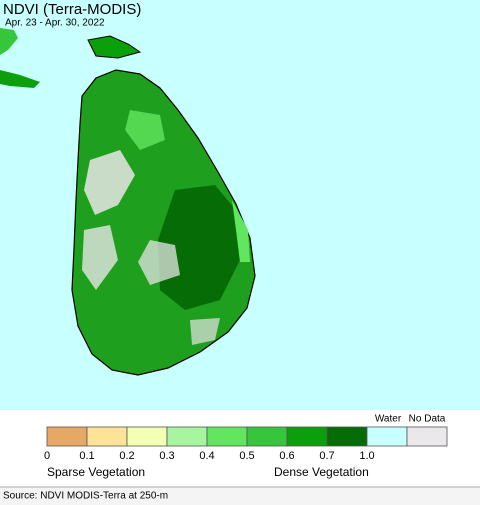 The image size is (480, 505). I want to click on legend-tick-label: 0.3, so click(166, 456).